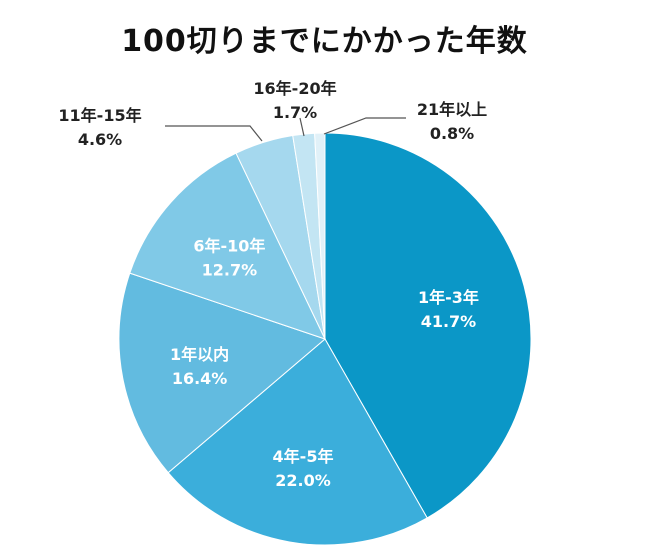 The image size is (649, 551). What do you see at coordinates (449, 321) in the screenshot?
I see `slice-value-label-1-3y: 41.7%` at bounding box center [449, 321].